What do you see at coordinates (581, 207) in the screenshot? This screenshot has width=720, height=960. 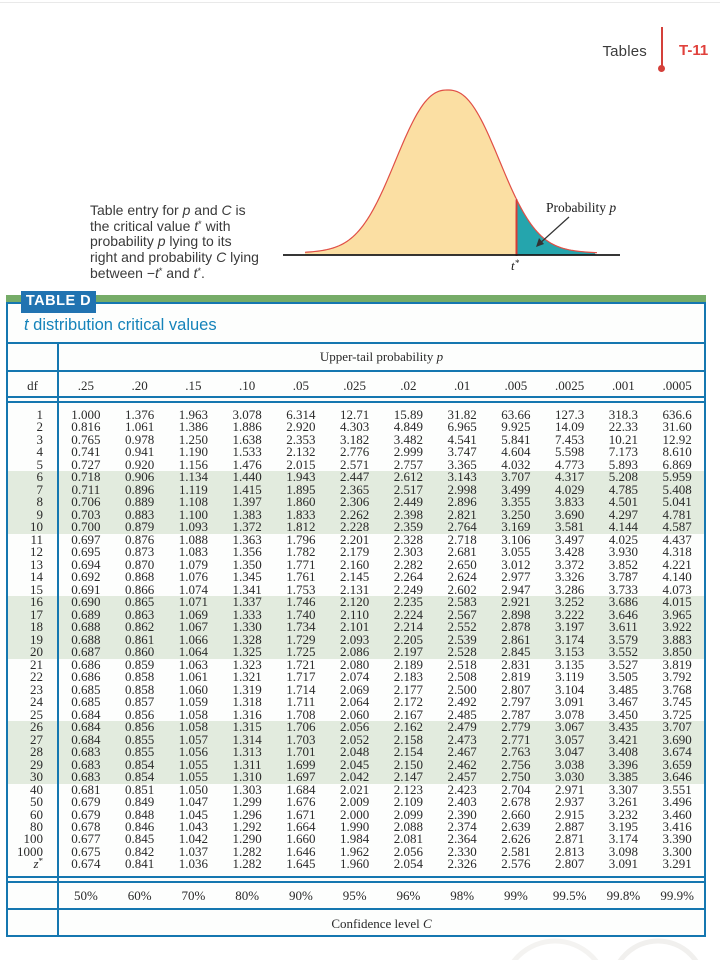 I see `svg-text: Probability p` at bounding box center [581, 207].